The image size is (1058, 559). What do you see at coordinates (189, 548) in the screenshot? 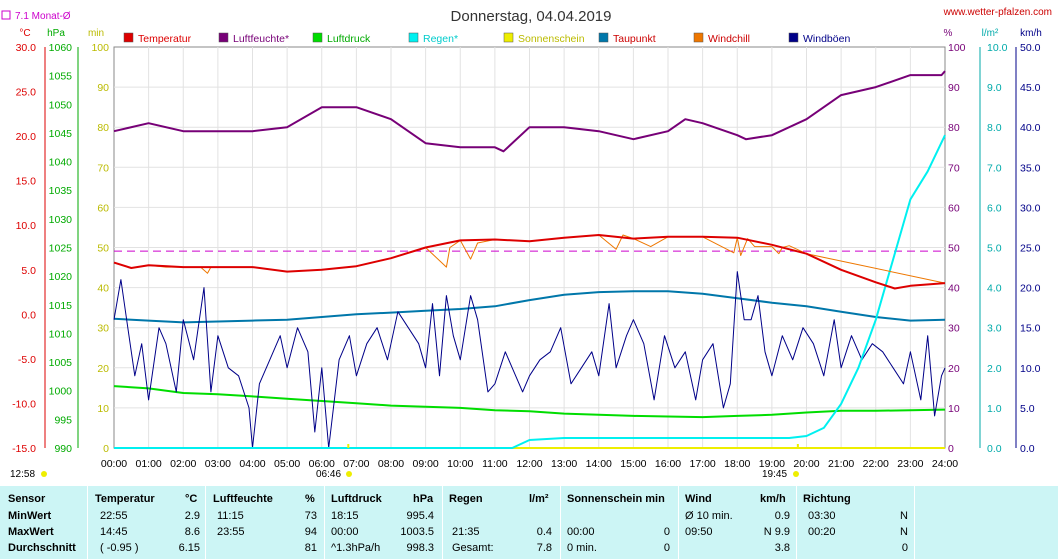
I see `stats-cell-t-val: 6.15` at bounding box center [189, 548].